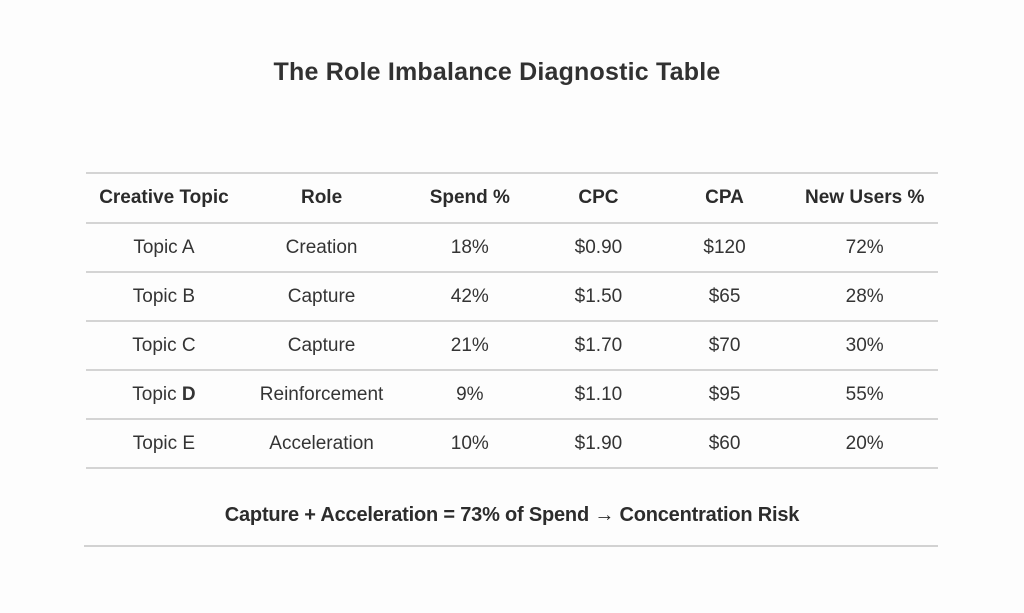 This screenshot has height=613, width=1024. I want to click on topic-d-letter: D, so click(188, 394).